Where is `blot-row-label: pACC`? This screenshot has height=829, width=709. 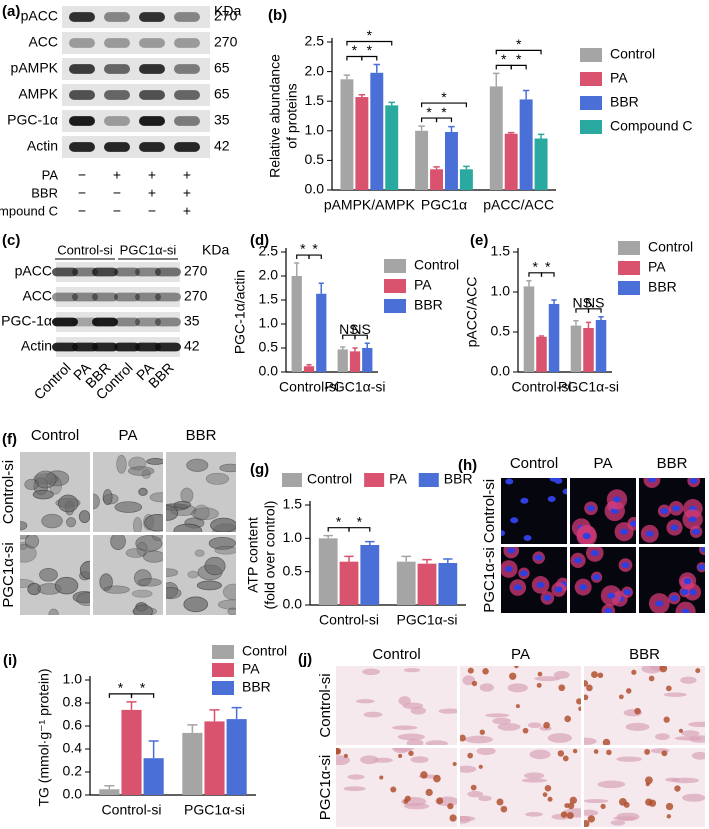
blot-row-label: pACC is located at coordinates (33, 271).